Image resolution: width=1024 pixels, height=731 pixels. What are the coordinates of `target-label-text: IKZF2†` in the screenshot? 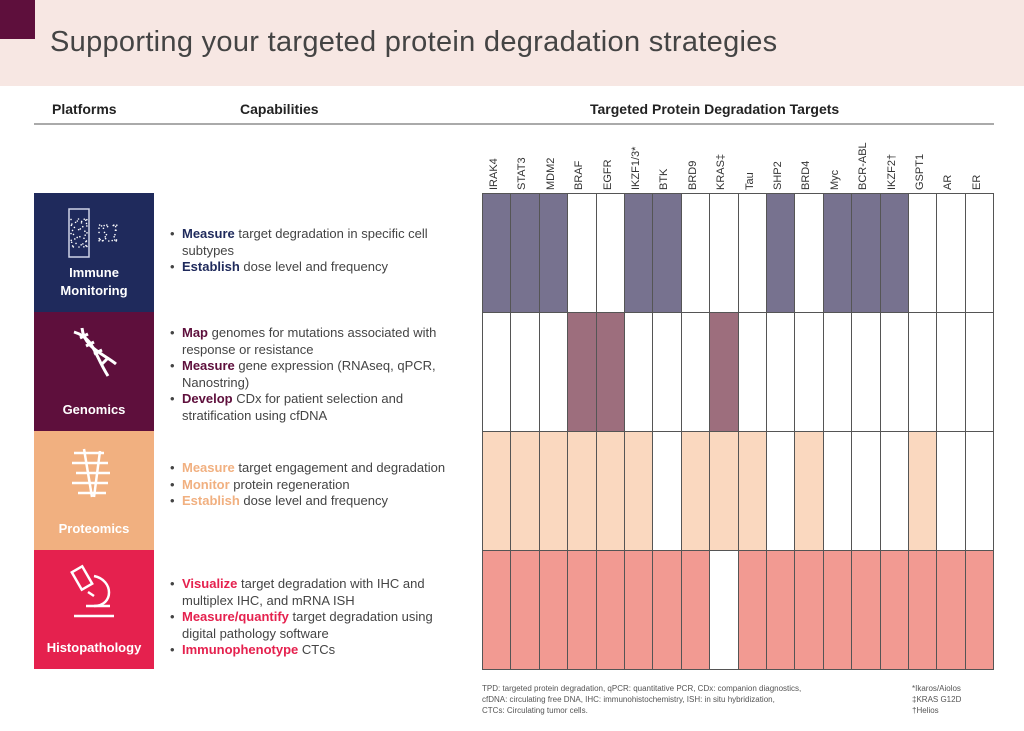 It's located at (891, 171).